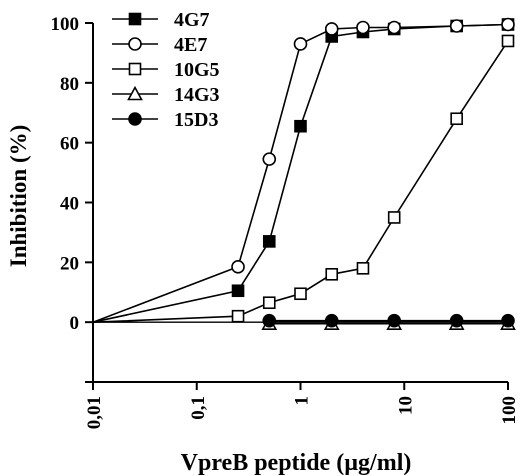 This screenshot has width=520, height=476. I want to click on legend-label-4g7: 4G7, so click(192, 20).